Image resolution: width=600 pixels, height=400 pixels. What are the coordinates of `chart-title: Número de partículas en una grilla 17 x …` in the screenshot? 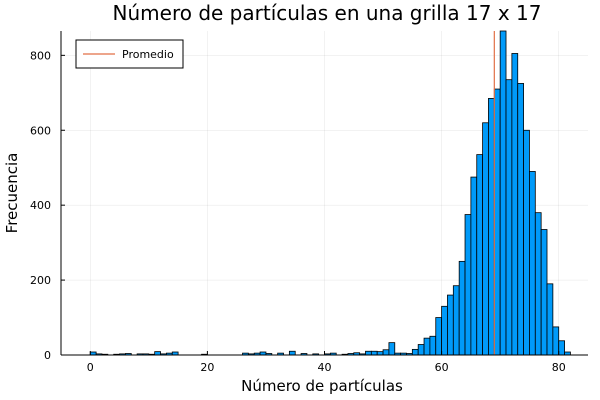 It's located at (327, 13).